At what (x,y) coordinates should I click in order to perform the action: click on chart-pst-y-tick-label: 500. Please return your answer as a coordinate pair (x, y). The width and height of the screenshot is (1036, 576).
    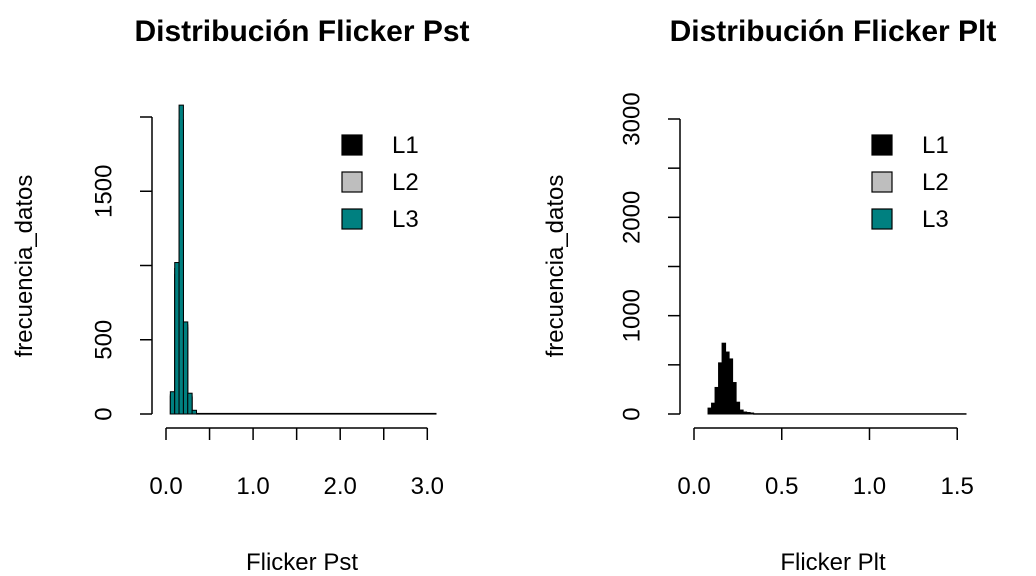
    Looking at the image, I should click on (104, 340).